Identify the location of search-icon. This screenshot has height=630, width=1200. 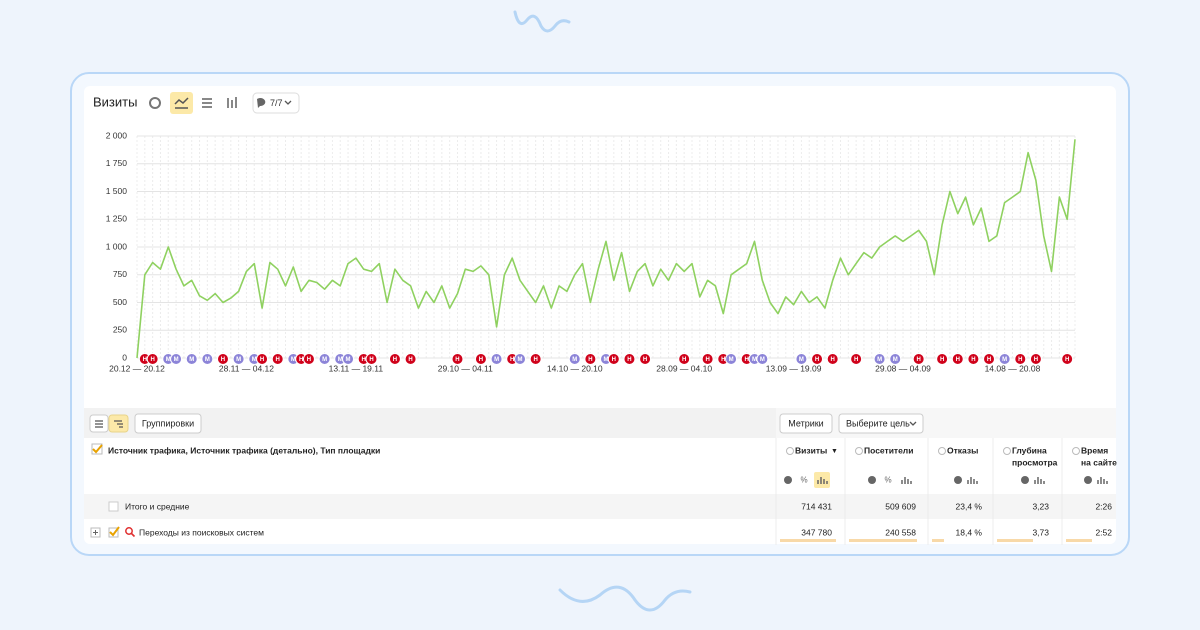
(133, 535).